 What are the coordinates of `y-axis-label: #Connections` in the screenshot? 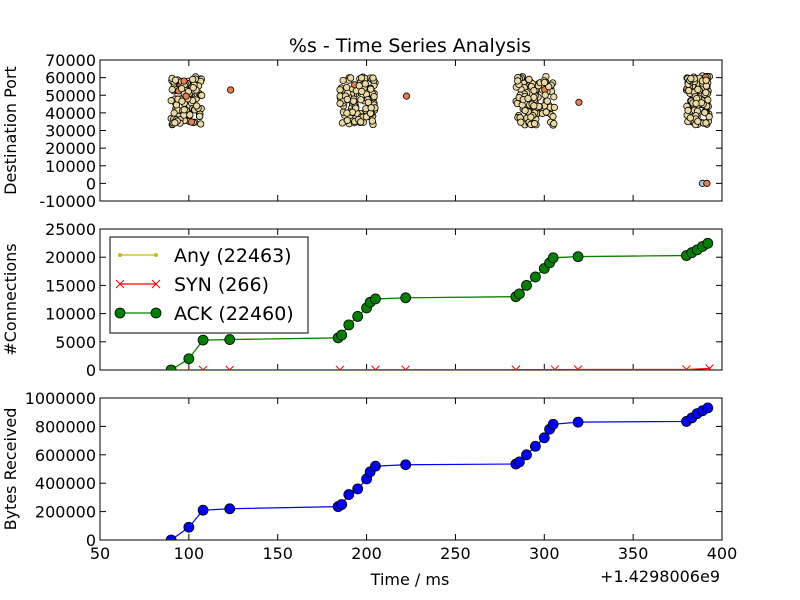 It's located at (10, 299).